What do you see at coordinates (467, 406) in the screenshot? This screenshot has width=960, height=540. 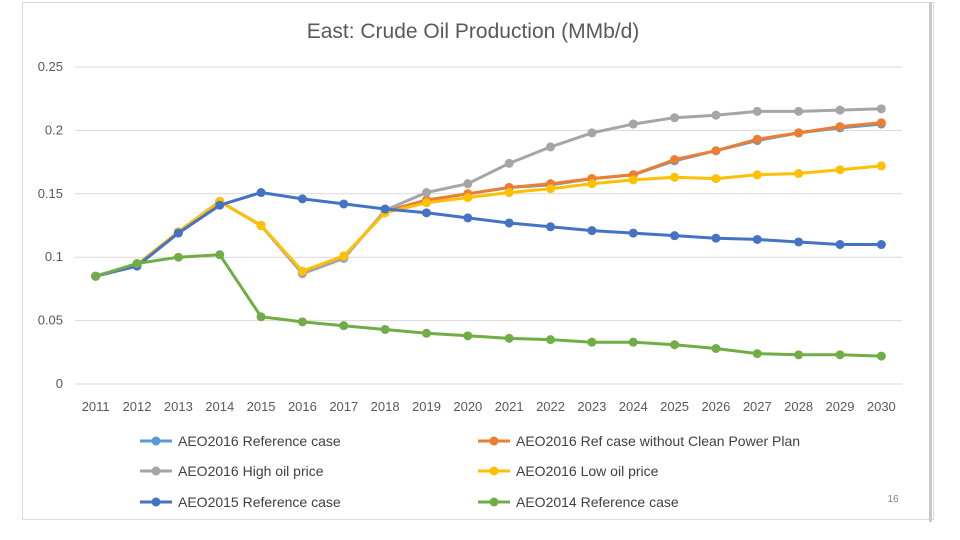 I see `x-tick-label: 2020` at bounding box center [467, 406].